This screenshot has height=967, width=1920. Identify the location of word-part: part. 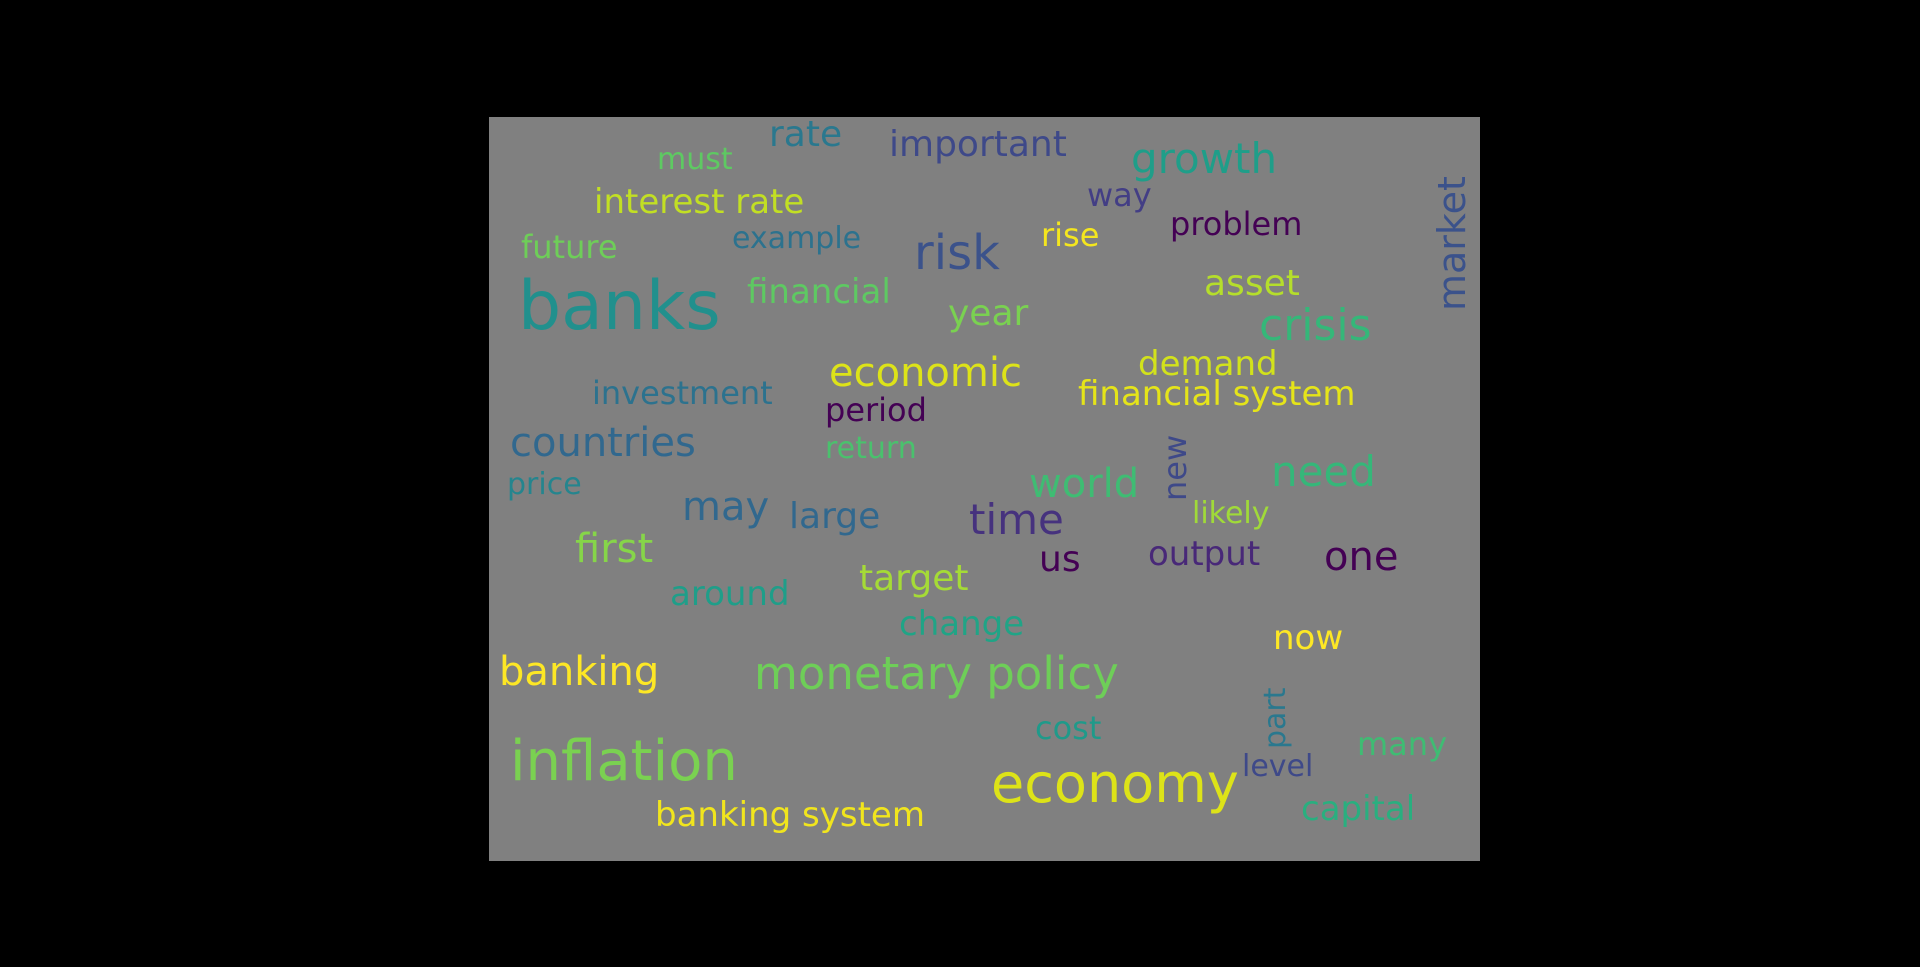
(1275, 718).